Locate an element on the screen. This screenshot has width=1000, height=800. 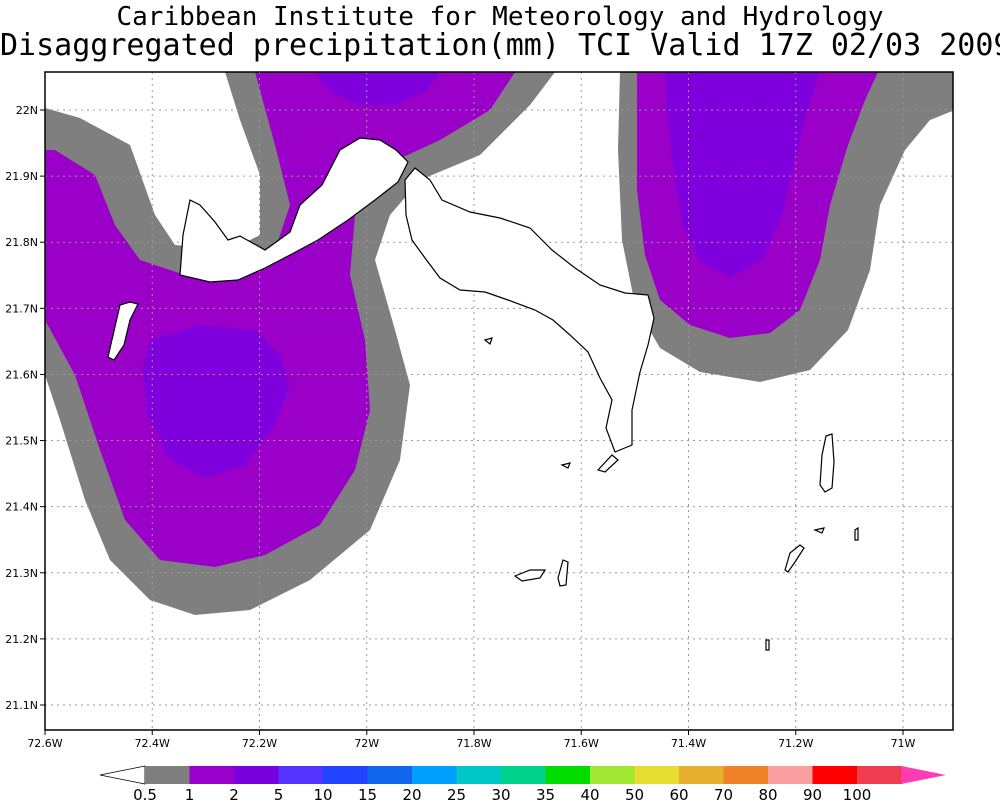
y-tick-label: 21.2N is located at coordinates (21, 639).